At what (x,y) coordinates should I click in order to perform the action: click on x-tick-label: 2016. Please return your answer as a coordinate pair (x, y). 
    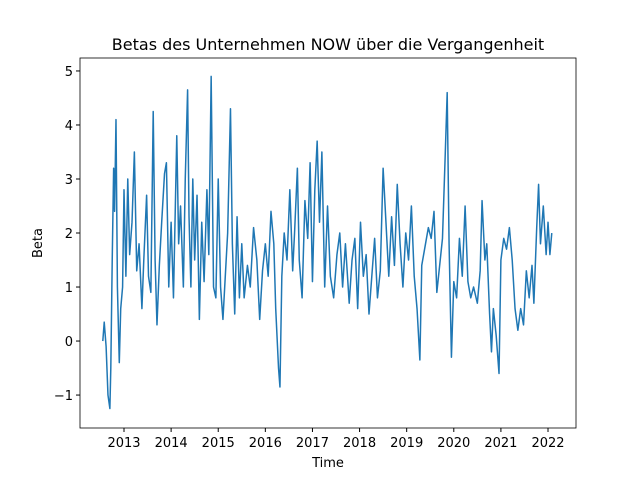
    Looking at the image, I should click on (265, 443).